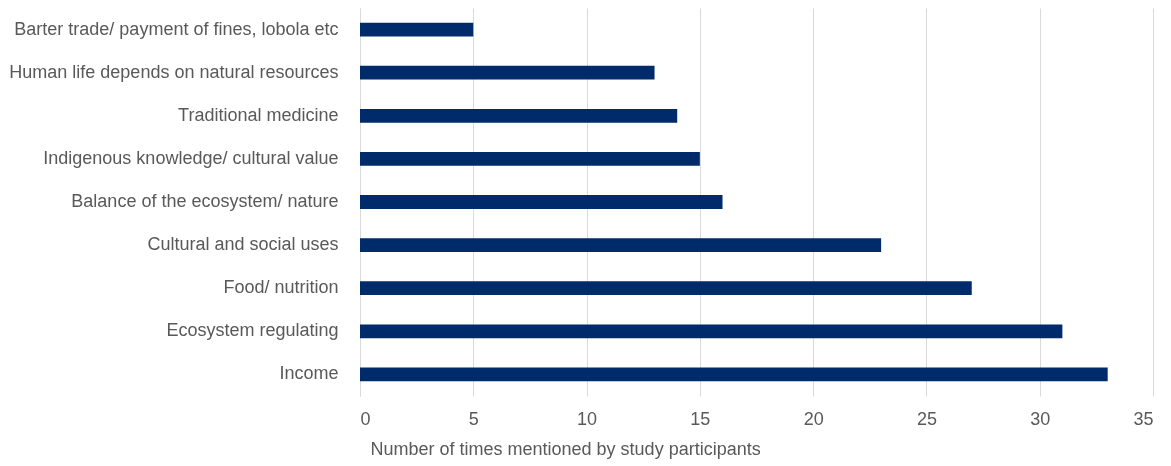 Image resolution: width=1171 pixels, height=466 pixels. Describe the element at coordinates (587, 418) in the screenshot. I see `x-tick-label: 10` at that location.